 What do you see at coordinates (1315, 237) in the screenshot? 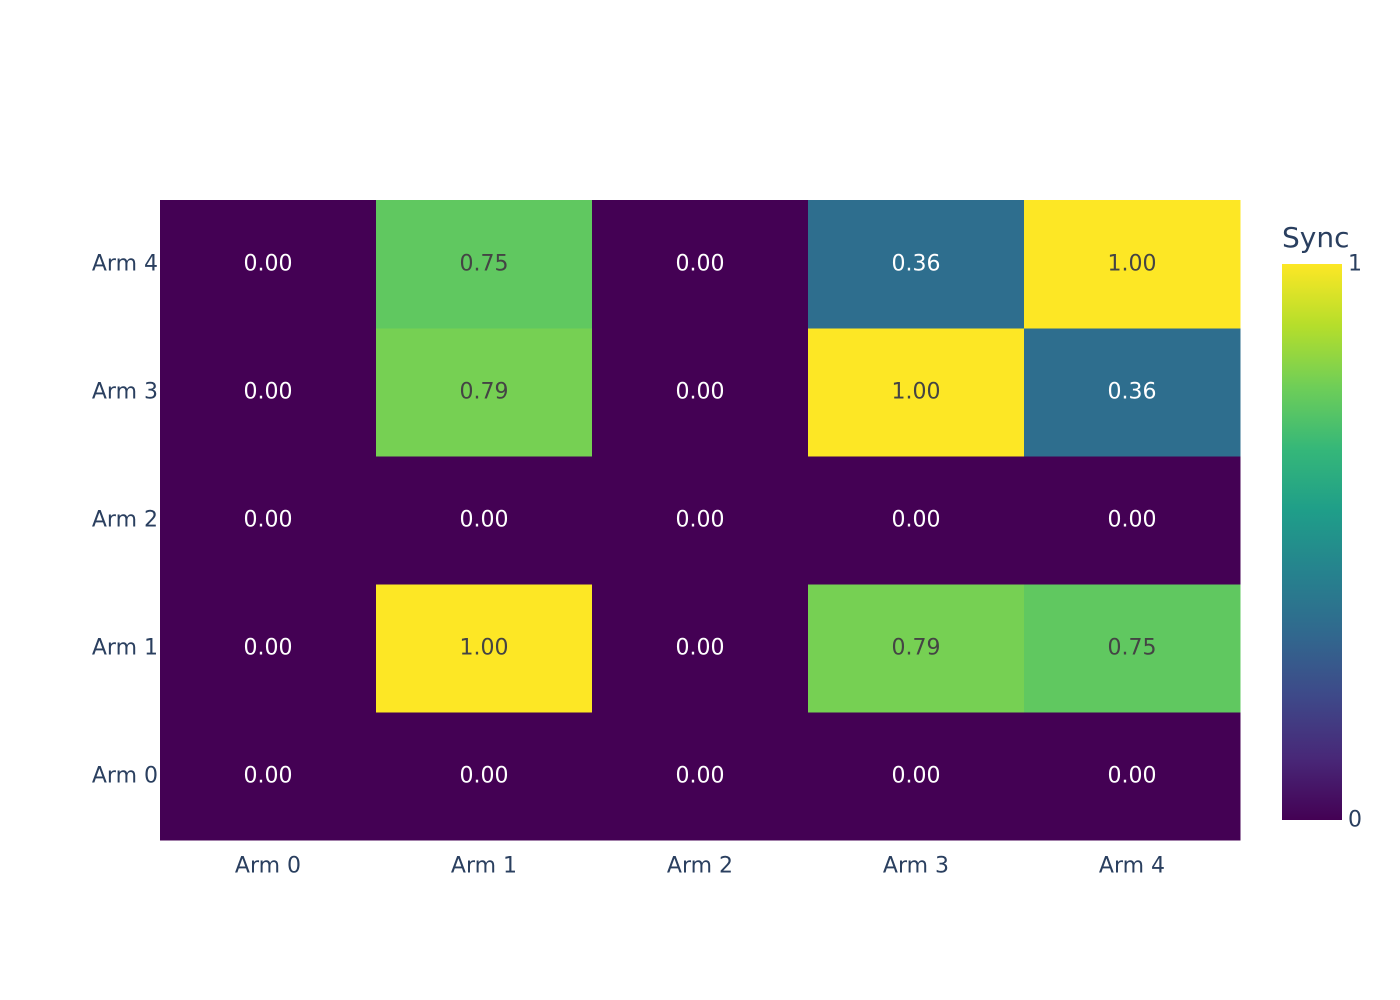
I see `colorbar-title: Sync` at bounding box center [1315, 237].